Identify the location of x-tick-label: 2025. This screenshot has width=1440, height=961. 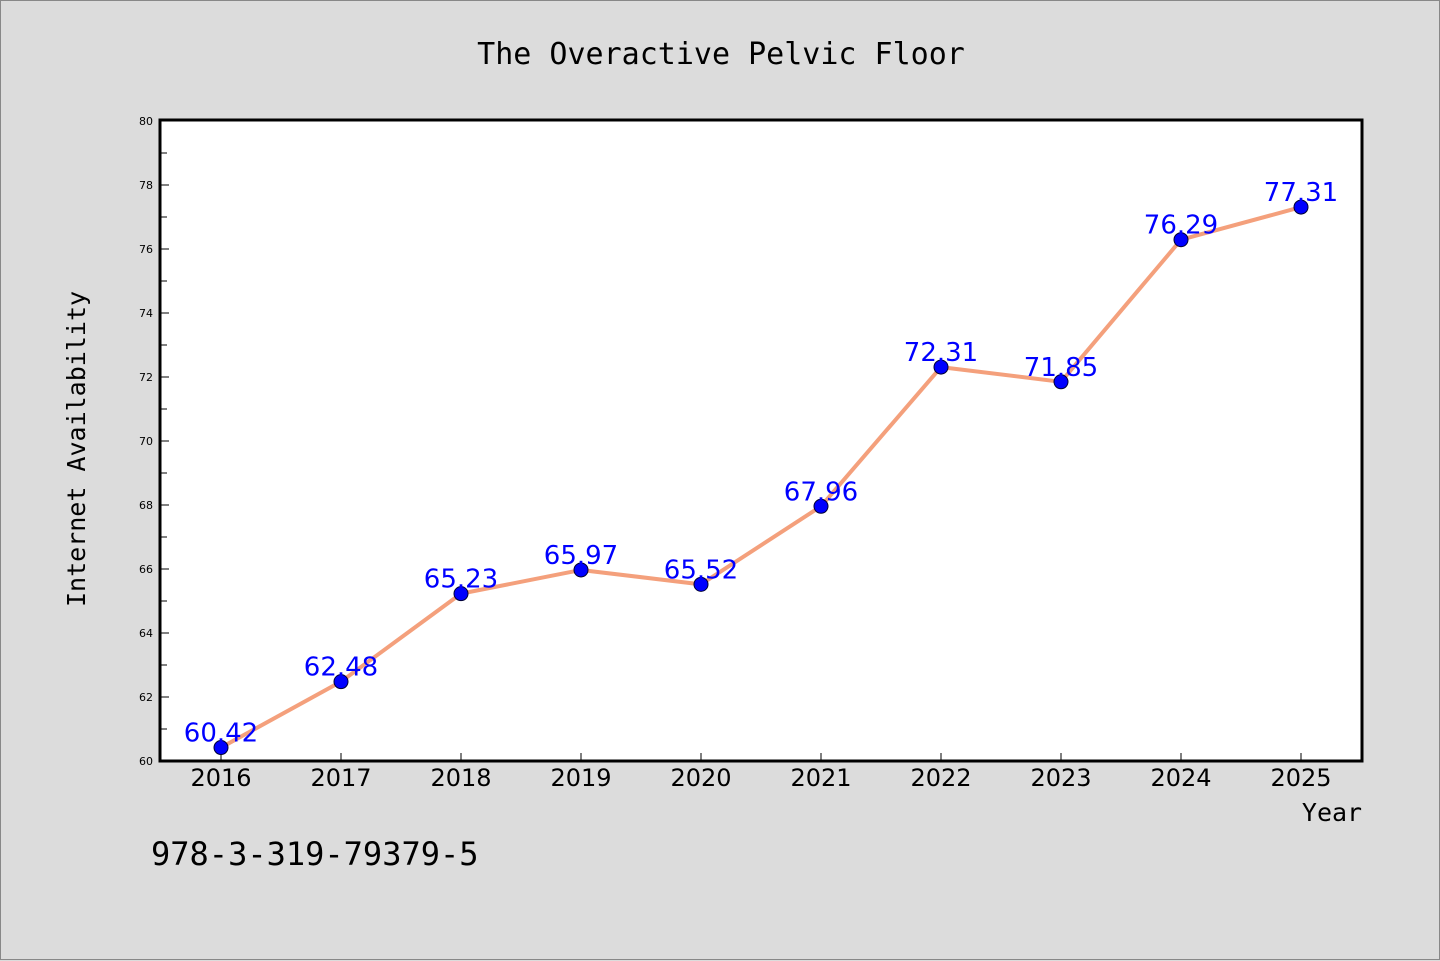
(1300, 778).